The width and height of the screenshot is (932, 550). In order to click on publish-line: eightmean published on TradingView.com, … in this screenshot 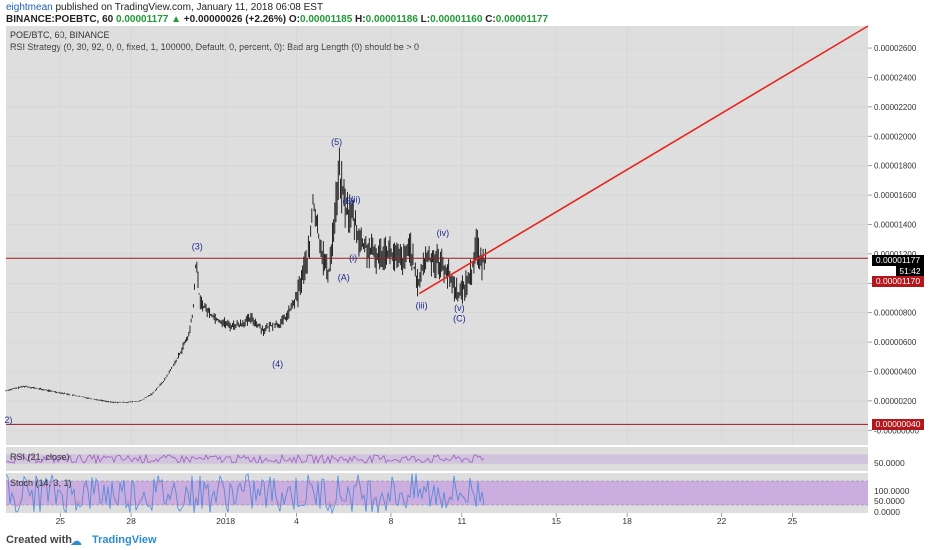, I will do `click(164, 7)`.